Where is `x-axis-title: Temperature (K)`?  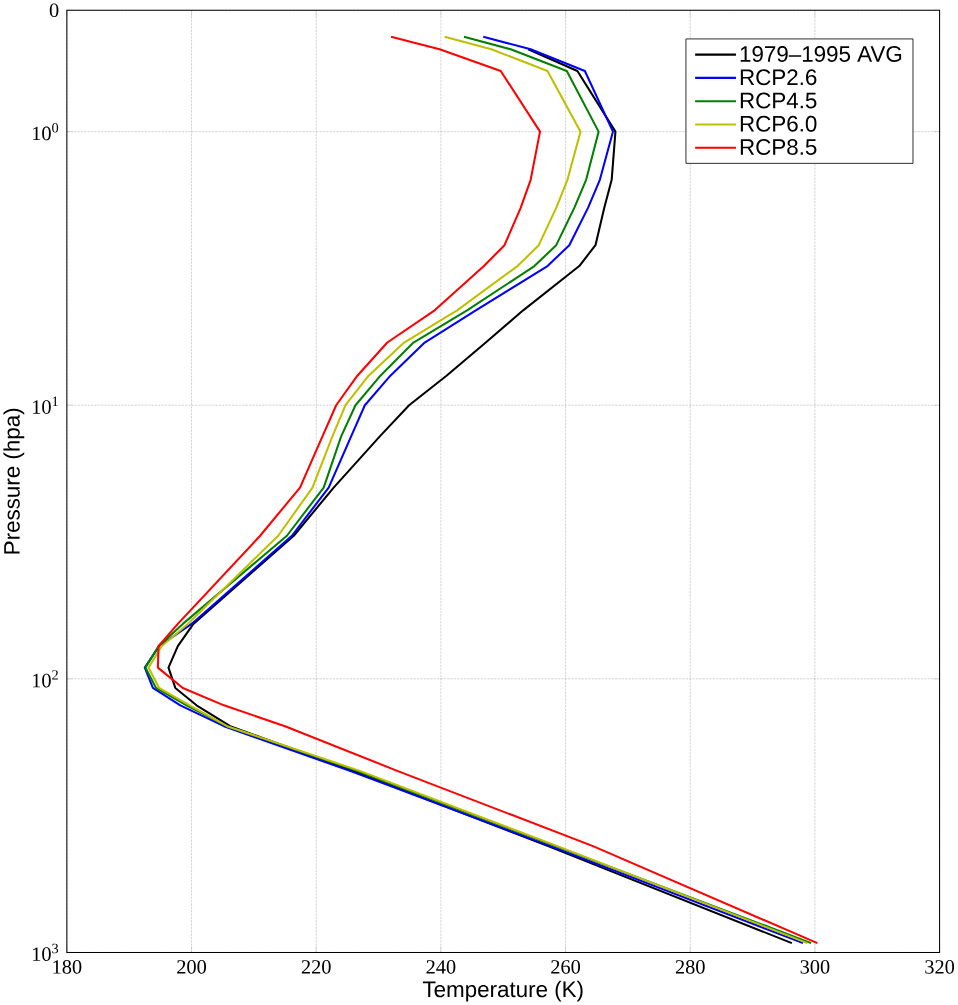
x-axis-title: Temperature (K) is located at coordinates (502, 991).